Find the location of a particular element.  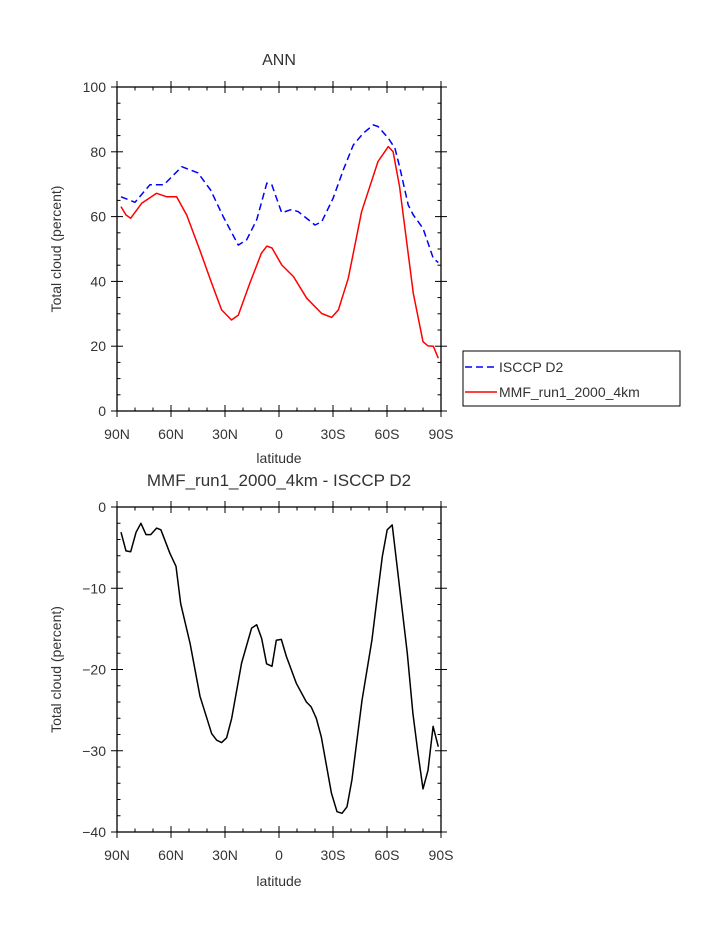

y-tick-label: 80 is located at coordinates (98, 152).